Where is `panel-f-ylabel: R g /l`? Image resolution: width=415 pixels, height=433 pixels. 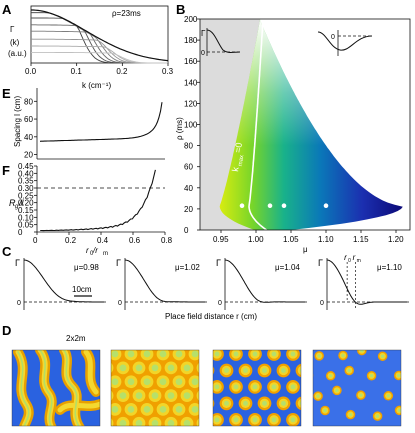
panel-f-ylabel: R g /l is located at coordinates (17, 204).